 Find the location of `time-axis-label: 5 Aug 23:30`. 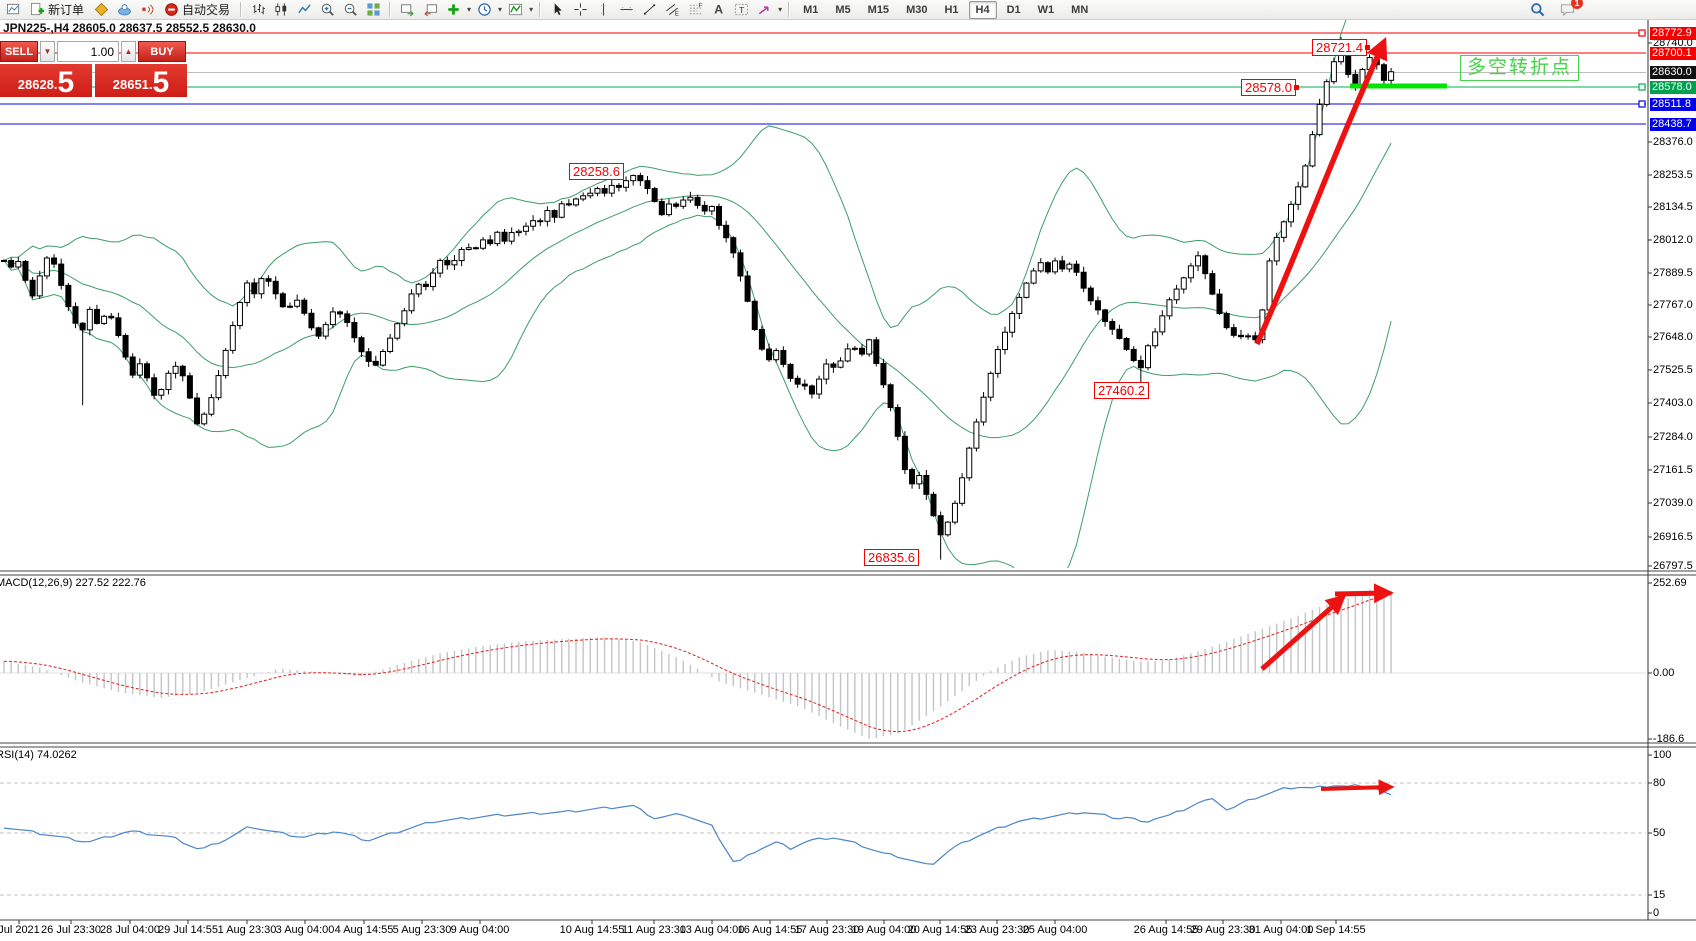

time-axis-label: 5 Aug 23:30 is located at coordinates (422, 930).